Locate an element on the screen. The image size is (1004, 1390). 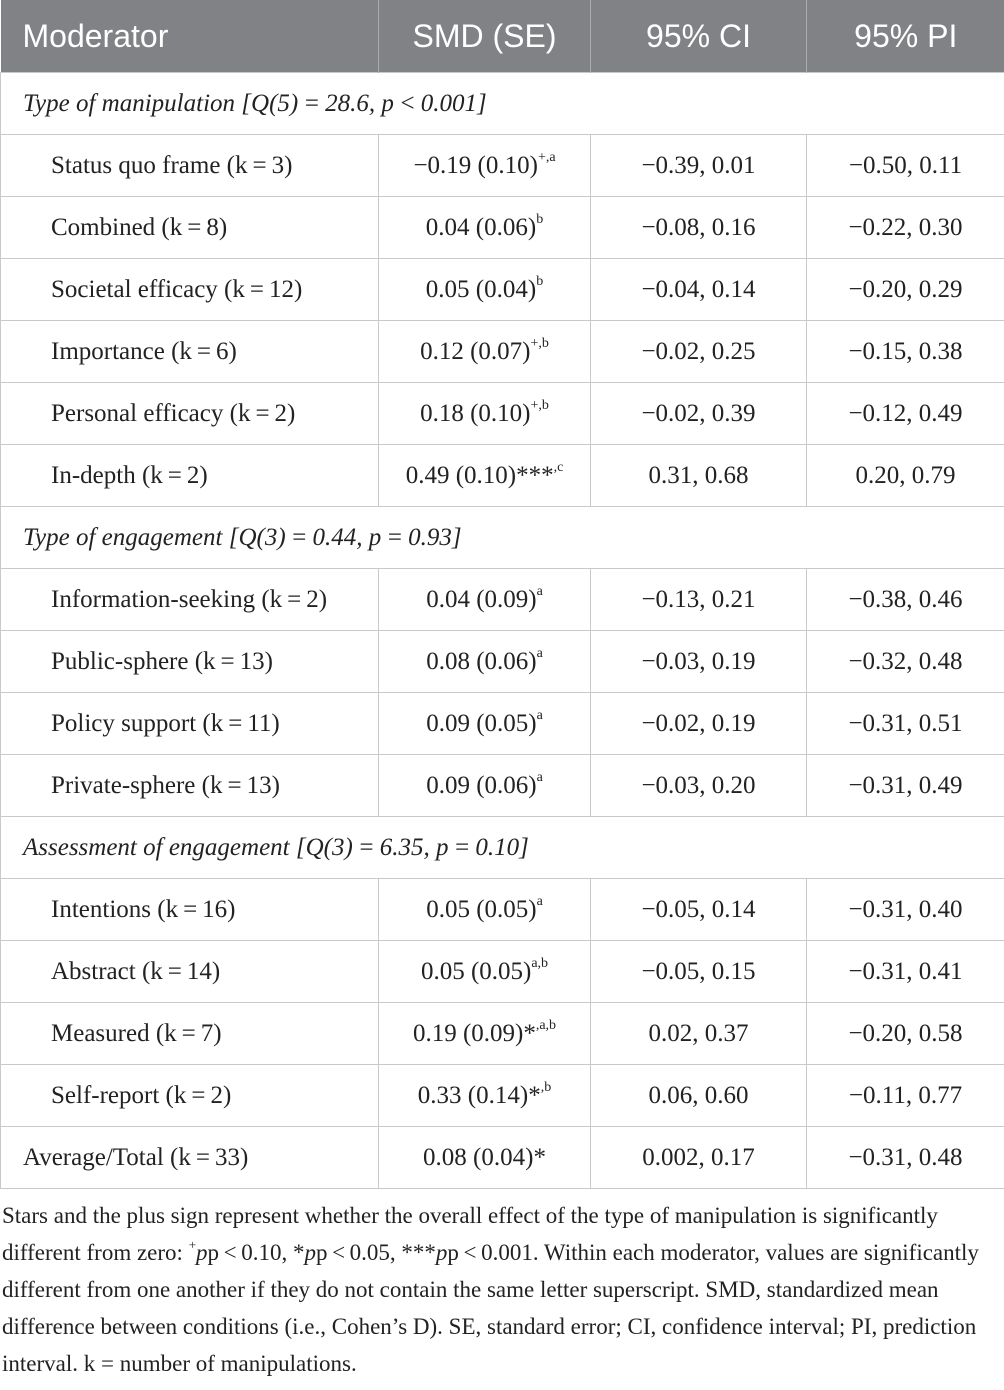
smd-cell: −0.19 (0.10)+,a is located at coordinates (484, 165).